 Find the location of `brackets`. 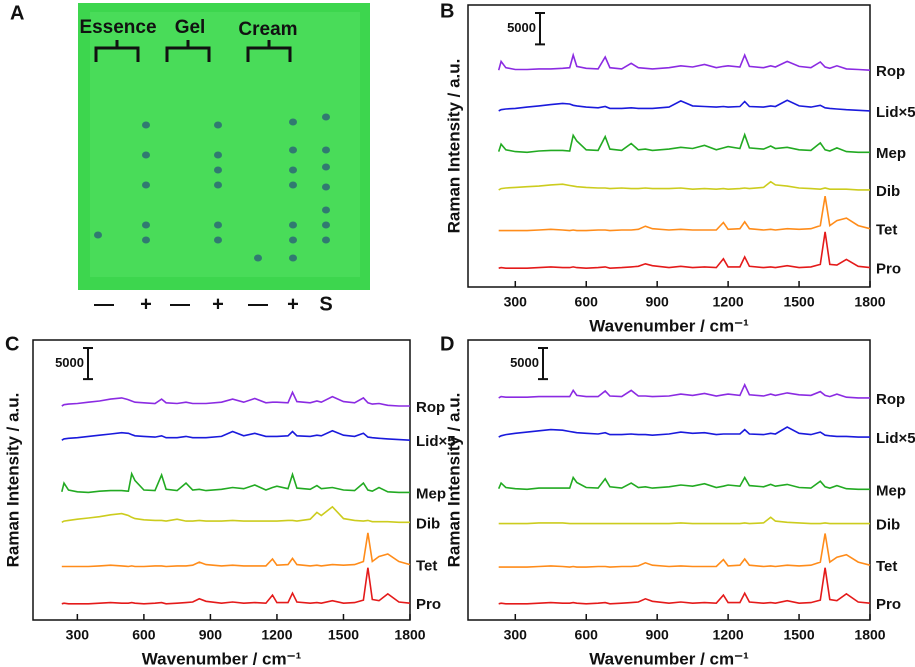

brackets is located at coordinates (193, 51).